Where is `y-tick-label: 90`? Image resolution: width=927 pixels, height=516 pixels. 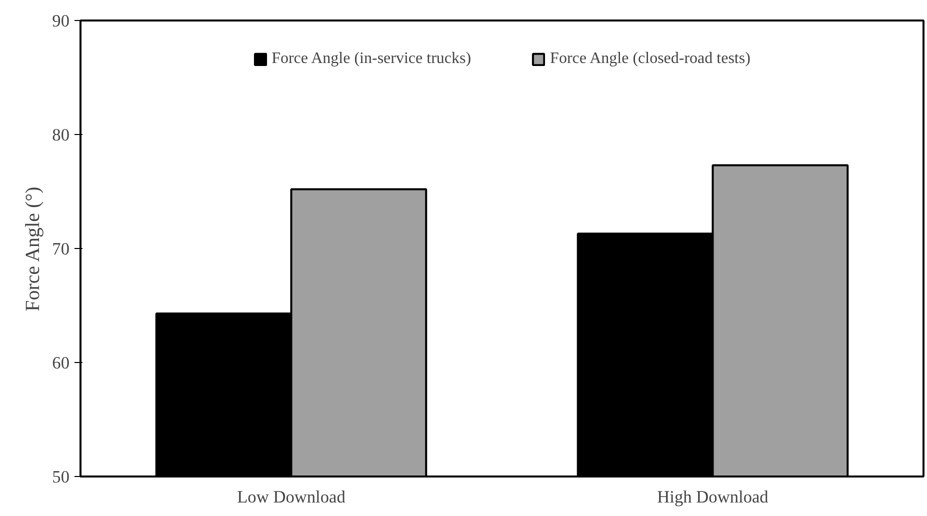 y-tick-label: 90 is located at coordinates (61, 21).